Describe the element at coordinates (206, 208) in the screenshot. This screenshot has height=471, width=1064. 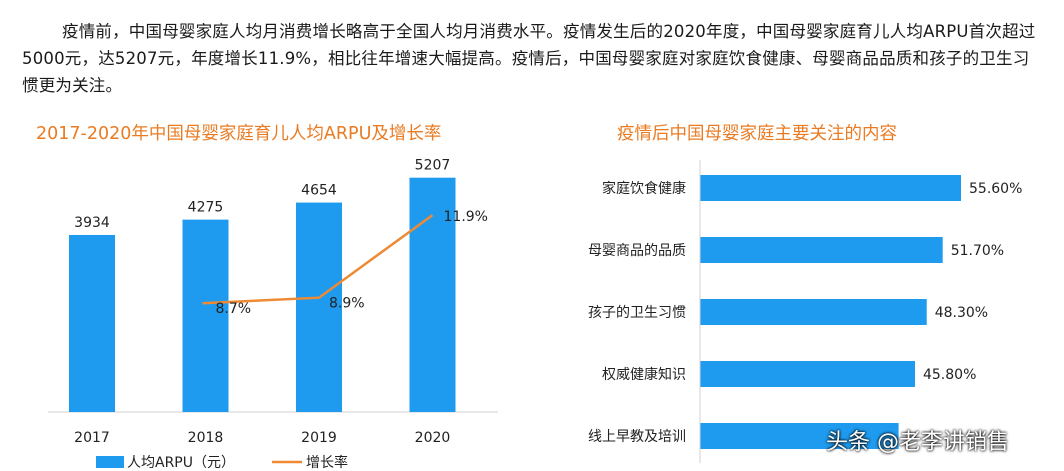
I see `arpu-data-label: 4275` at that location.